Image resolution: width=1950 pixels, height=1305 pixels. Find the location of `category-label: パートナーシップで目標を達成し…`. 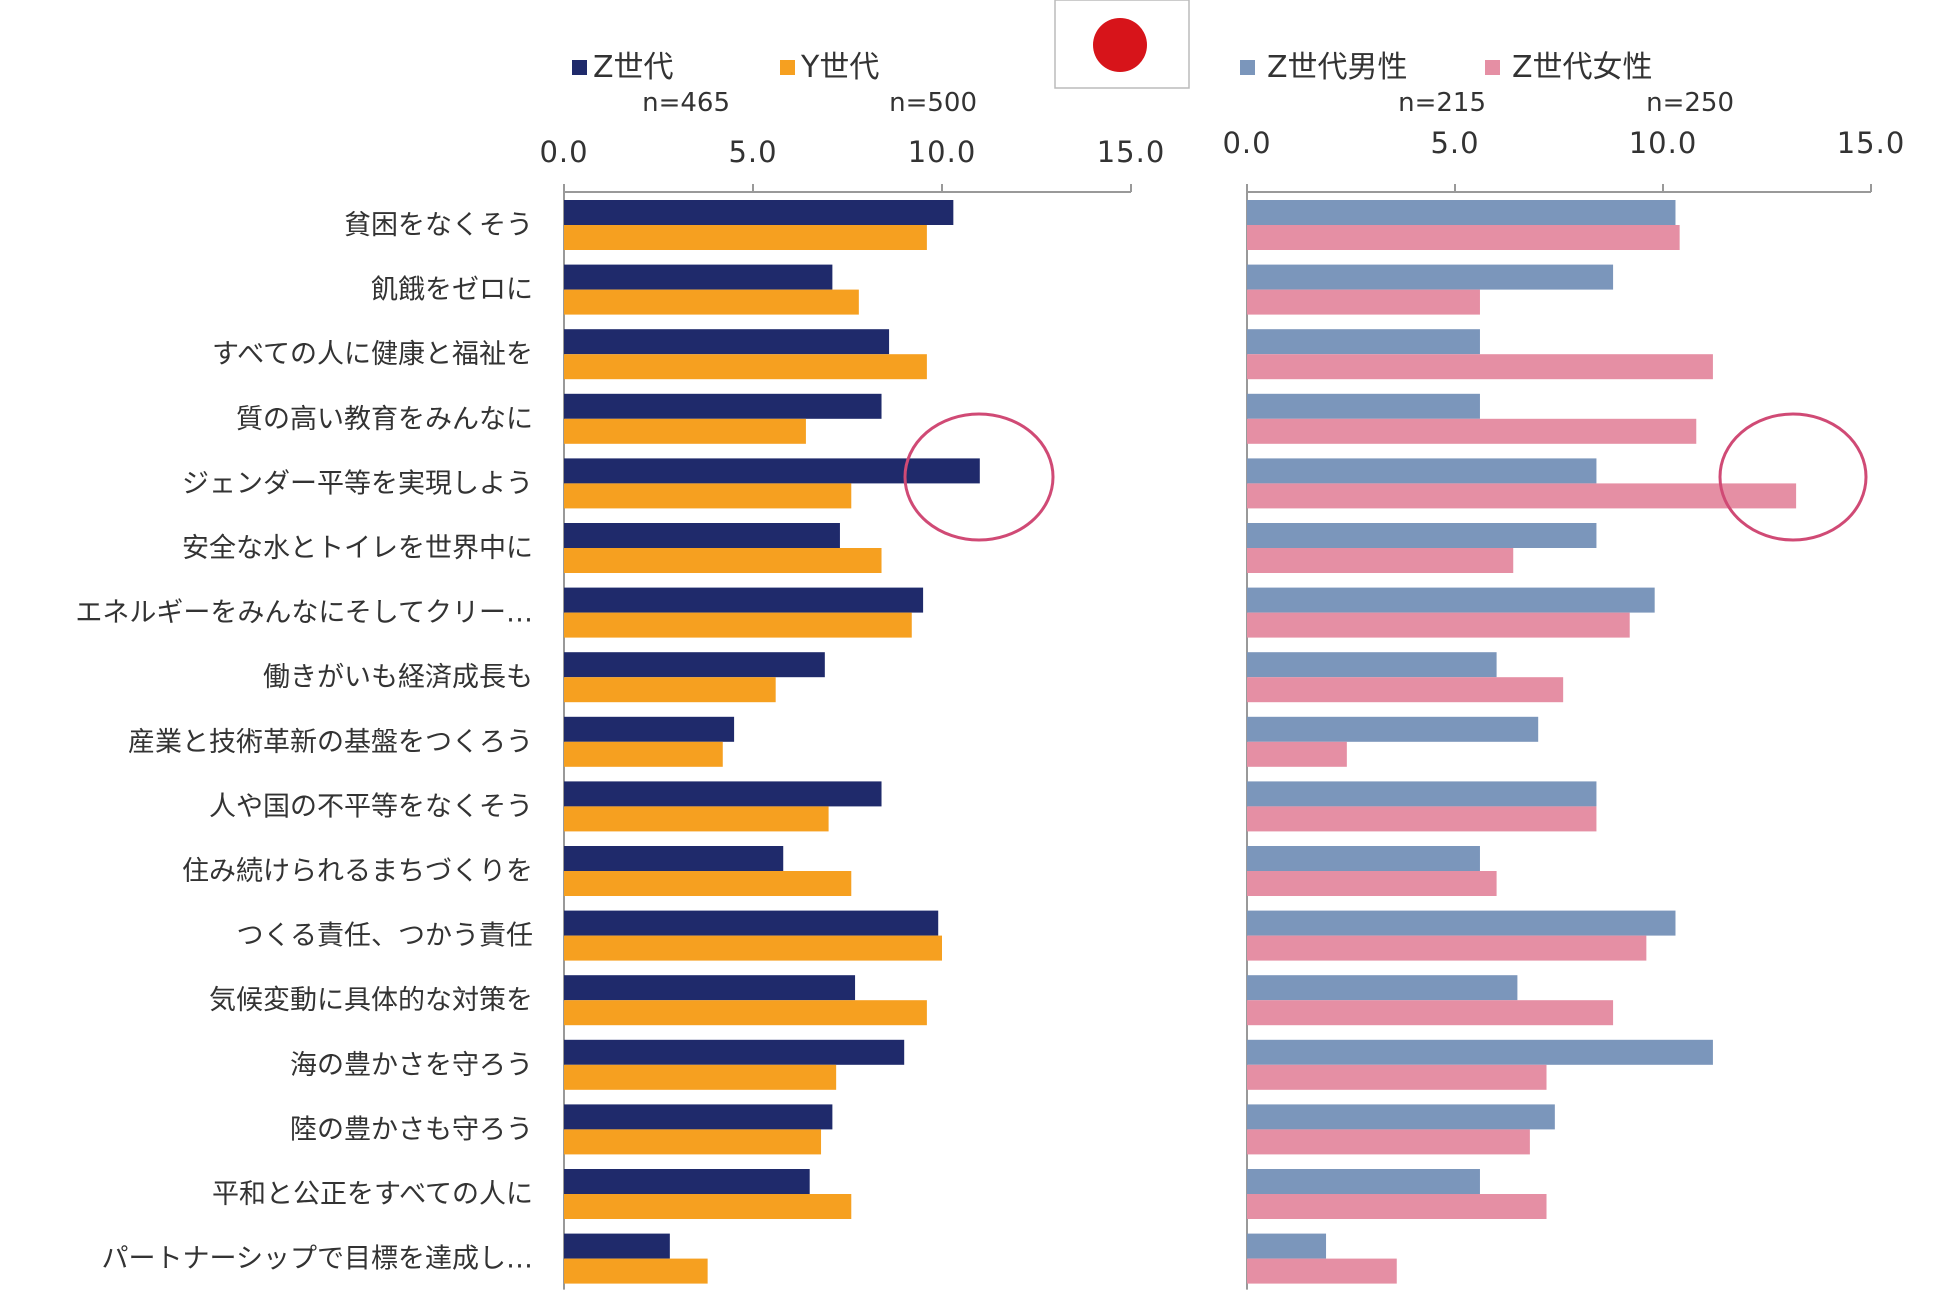

category-label: パートナーシップで目標を達成し… is located at coordinates (317, 1259).